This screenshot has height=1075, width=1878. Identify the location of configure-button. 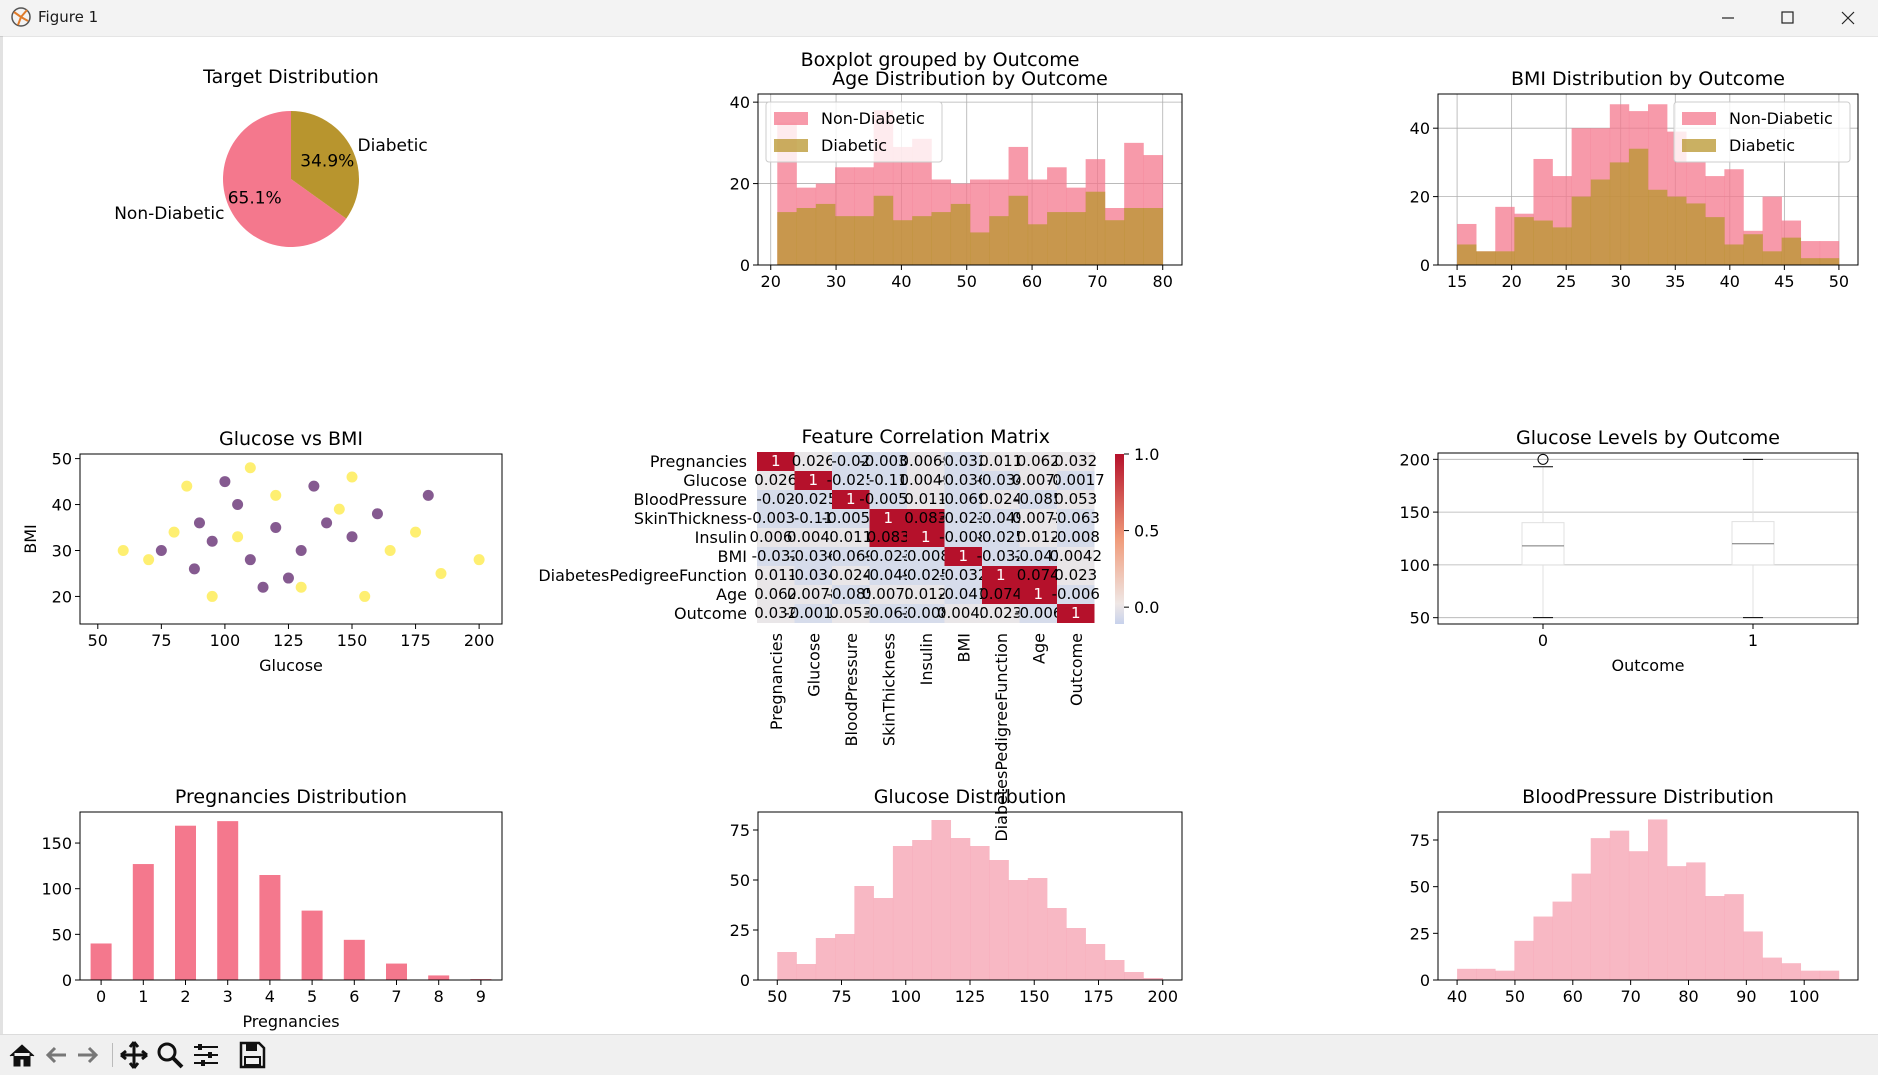
(206, 1055).